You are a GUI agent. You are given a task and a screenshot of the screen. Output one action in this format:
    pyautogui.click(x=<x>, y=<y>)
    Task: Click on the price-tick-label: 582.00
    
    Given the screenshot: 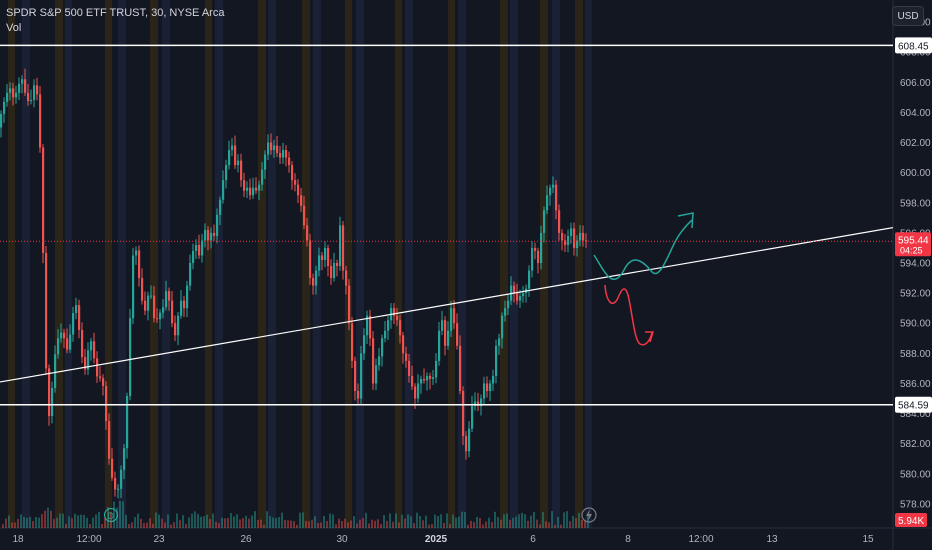 What is the action you would take?
    pyautogui.click(x=915, y=444)
    